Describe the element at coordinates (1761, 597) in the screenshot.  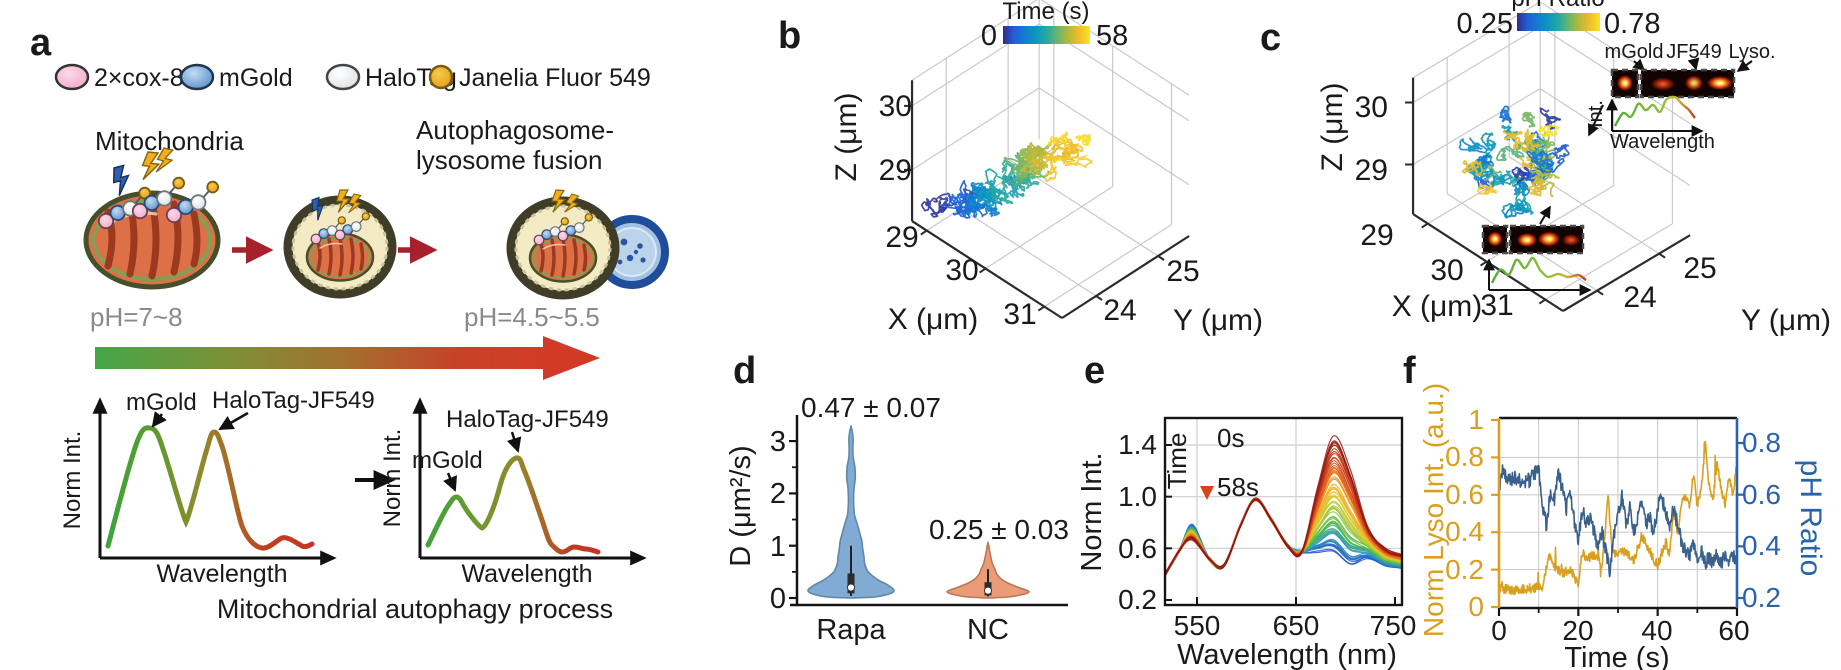
I see `panel-f-right-tick: 0.2` at that location.